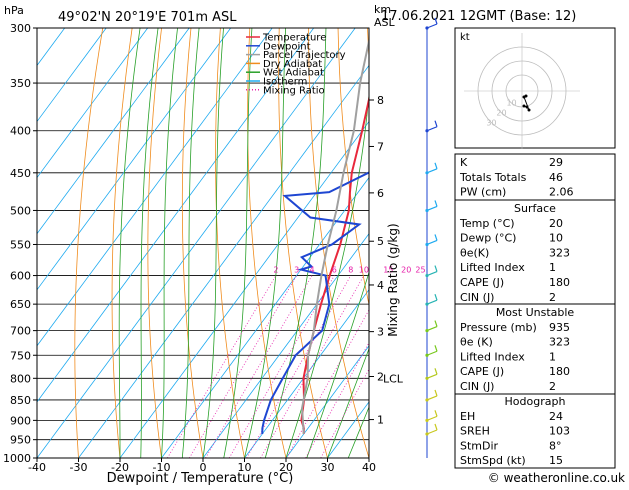 The image size is (629, 490). I want to click on mixing-ratio-tick-label: 6, so click(334, 270).